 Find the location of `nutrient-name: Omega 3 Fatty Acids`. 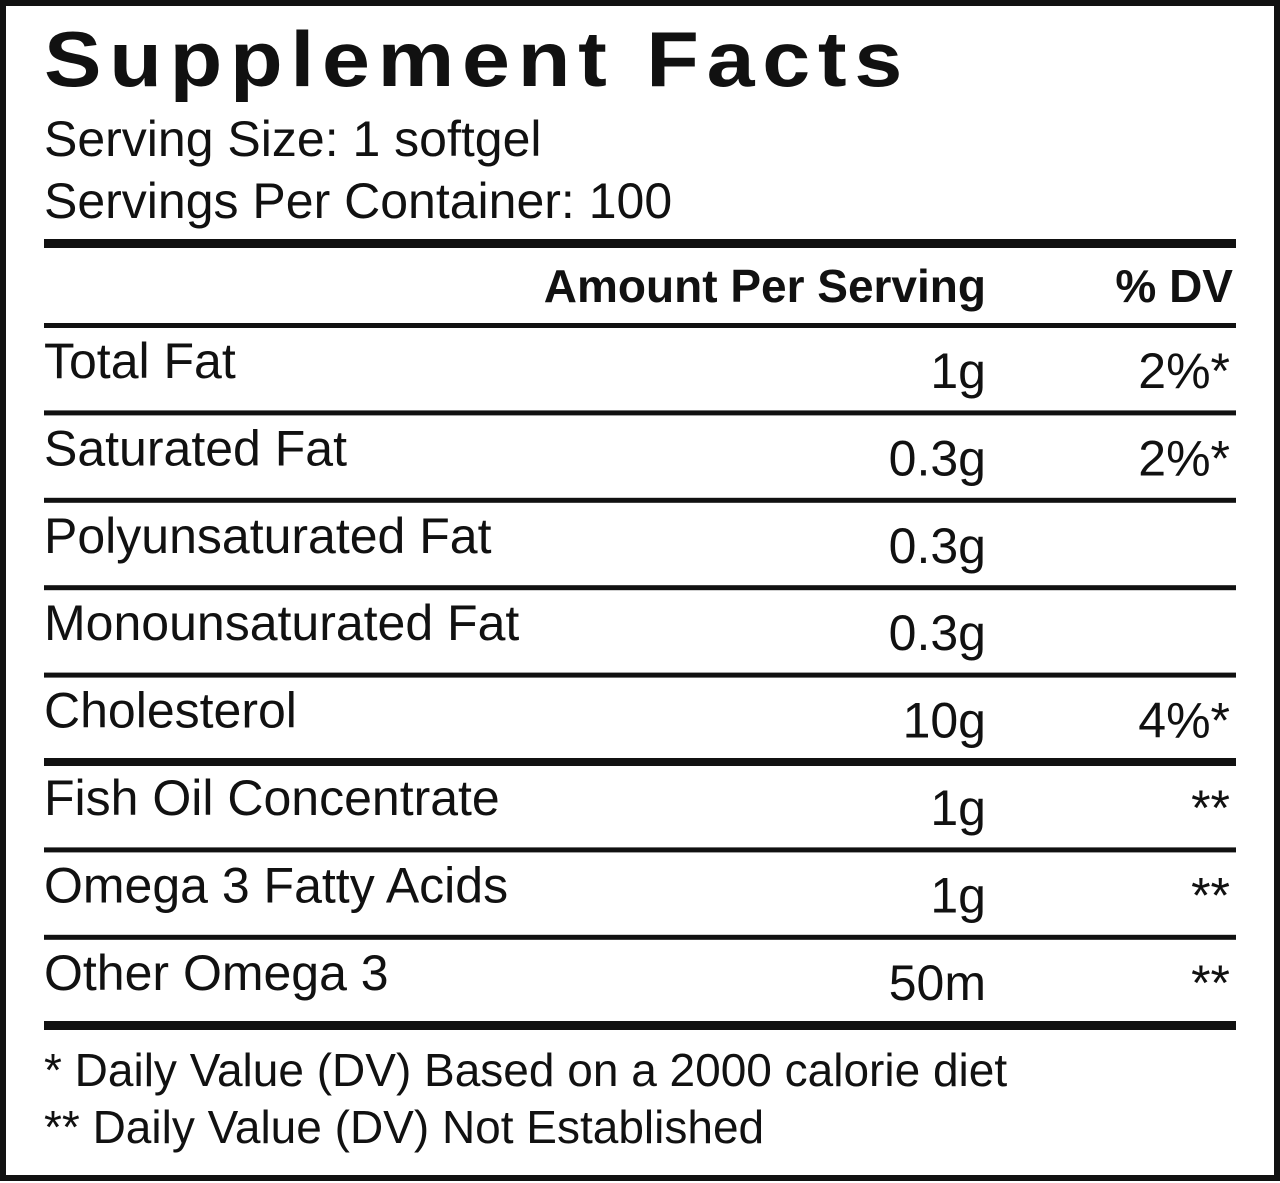

nutrient-name: Omega 3 Fatty Acids is located at coordinates (276, 885).